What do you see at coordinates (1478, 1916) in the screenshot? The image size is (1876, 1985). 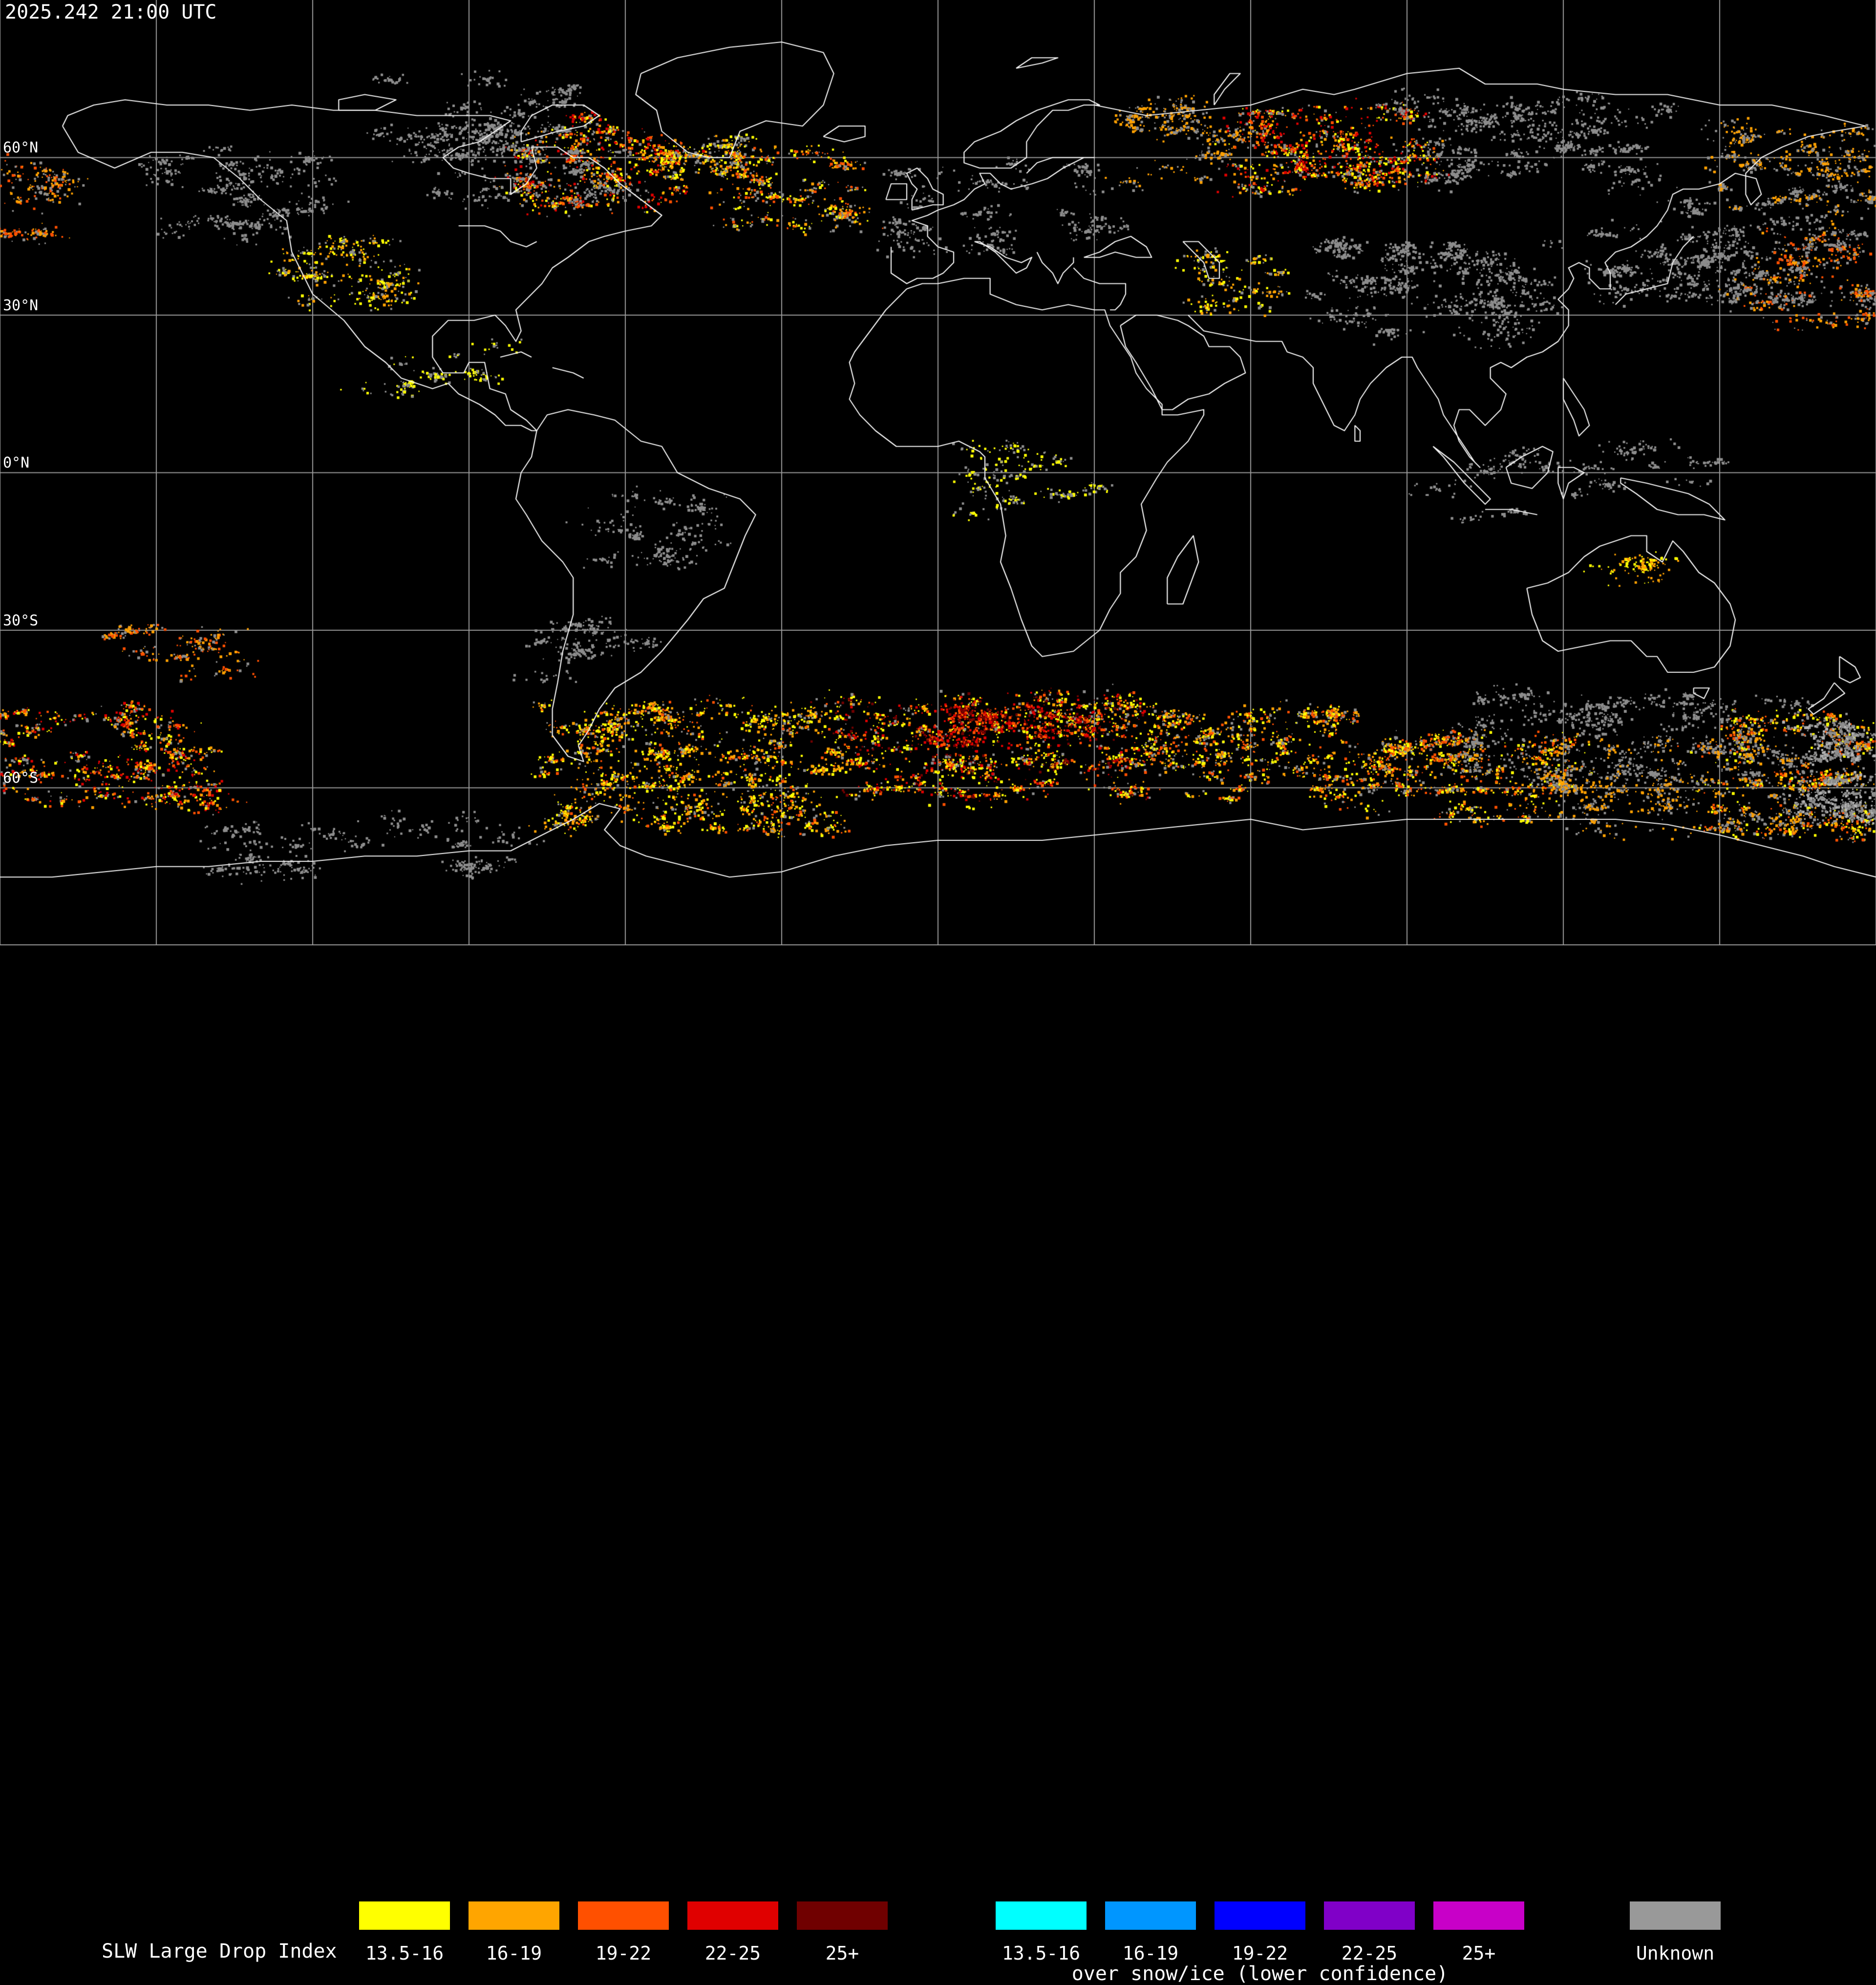 I see `swatch-magenta` at bounding box center [1478, 1916].